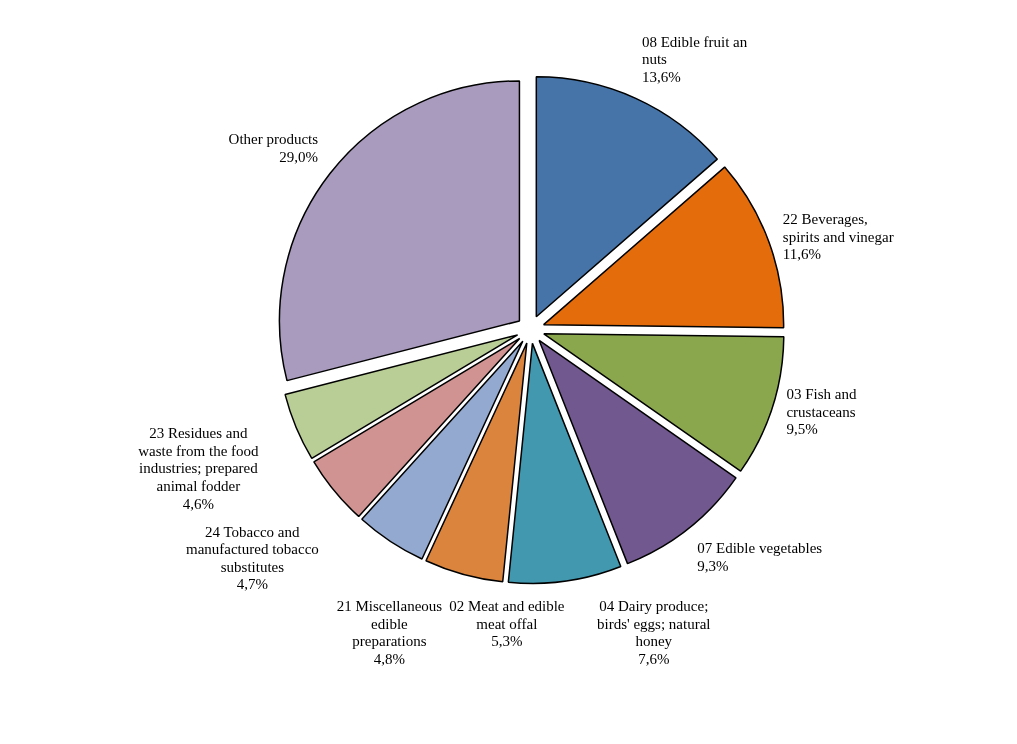 Image resolution: width=1017 pixels, height=744 pixels. What do you see at coordinates (713, 565) in the screenshot?
I see `data-label: 9,3%` at bounding box center [713, 565].